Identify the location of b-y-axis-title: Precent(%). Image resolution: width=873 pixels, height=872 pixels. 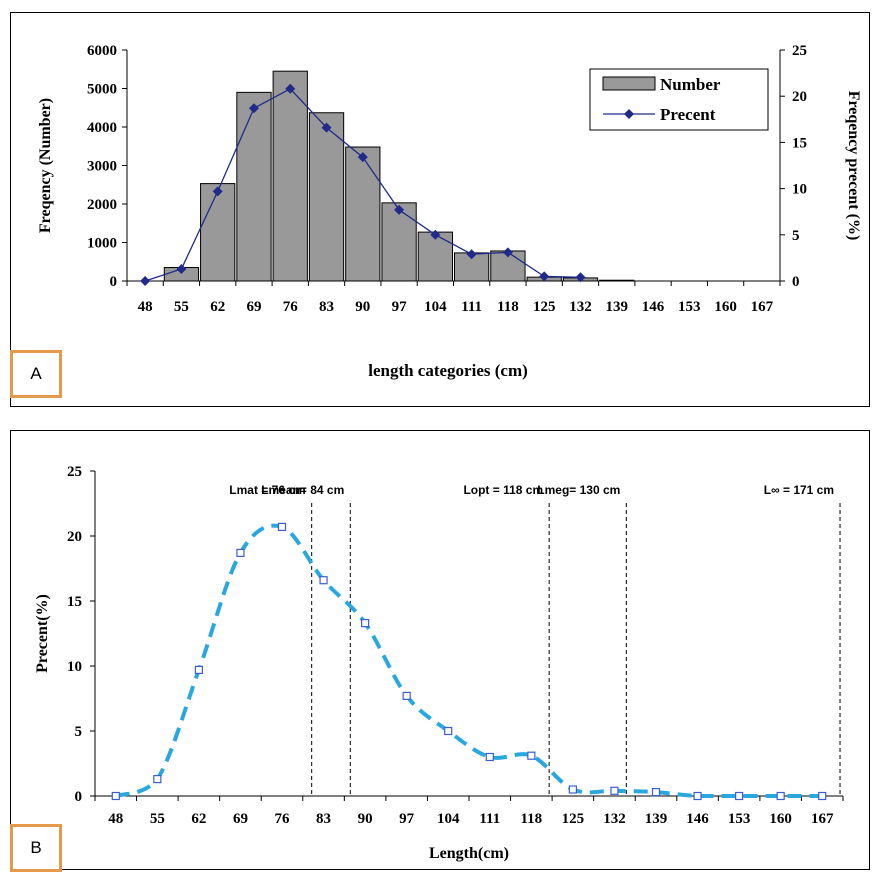
(42, 633).